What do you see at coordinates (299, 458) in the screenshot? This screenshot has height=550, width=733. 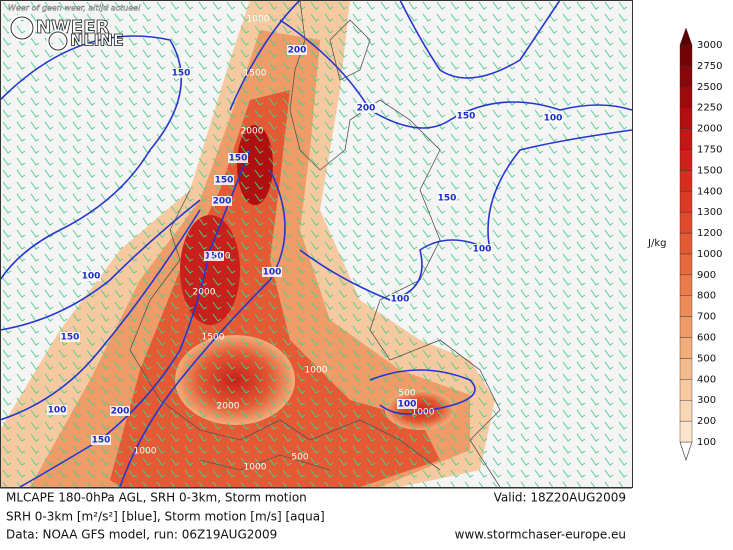 I see `cape-label: 500` at bounding box center [299, 458].